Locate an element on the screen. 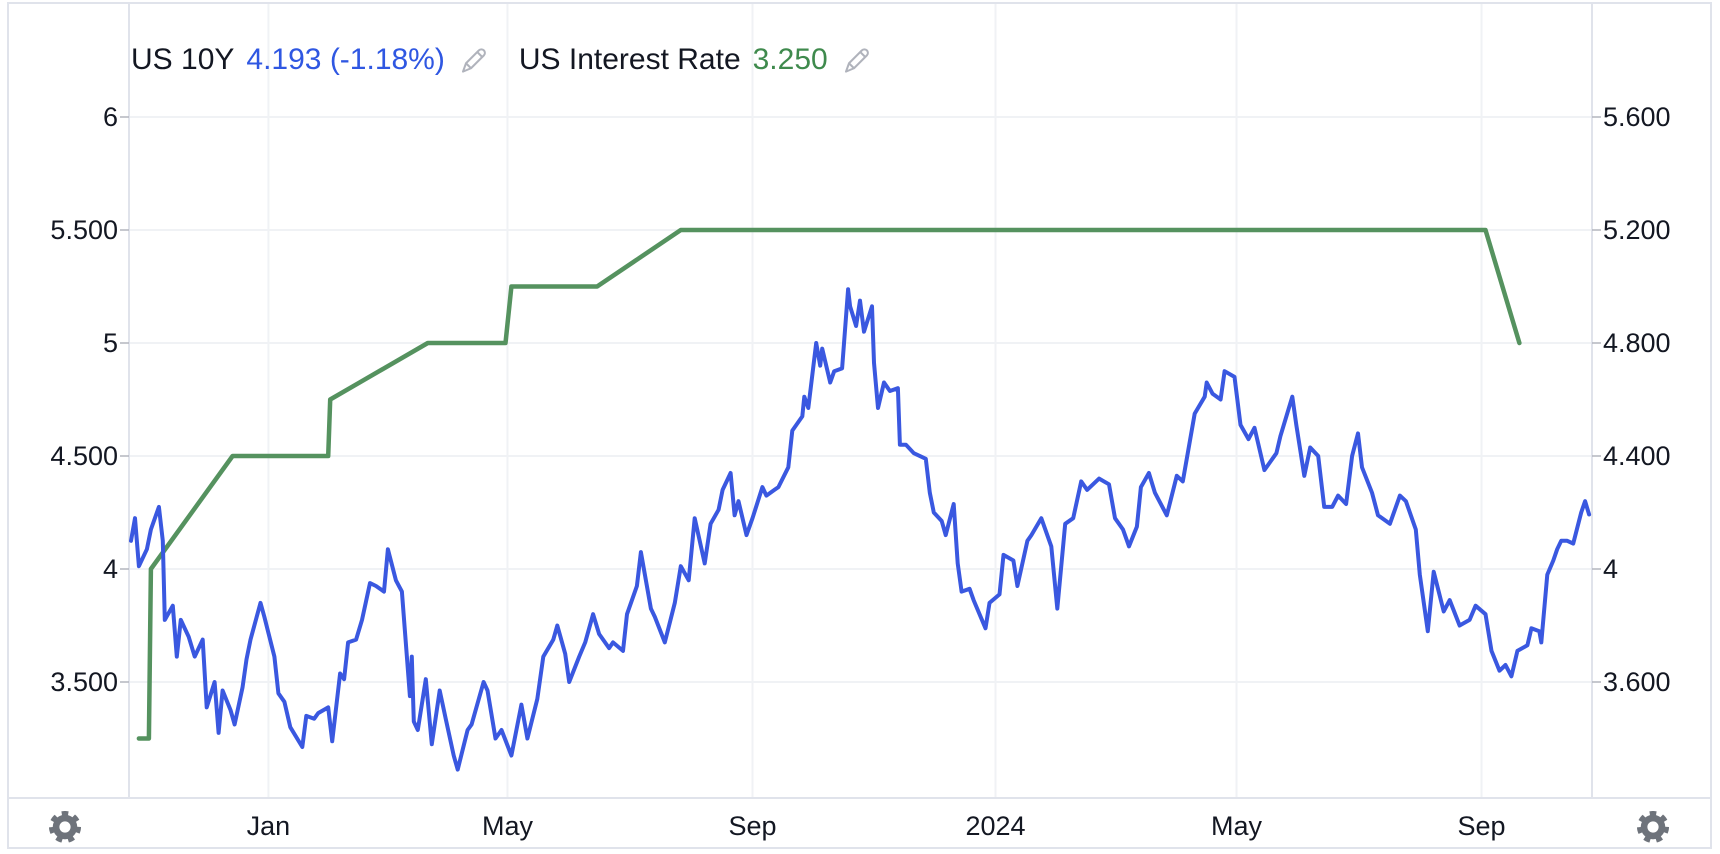 The width and height of the screenshot is (1720, 854). time-axis-label-2024: 2024 is located at coordinates (995, 826).